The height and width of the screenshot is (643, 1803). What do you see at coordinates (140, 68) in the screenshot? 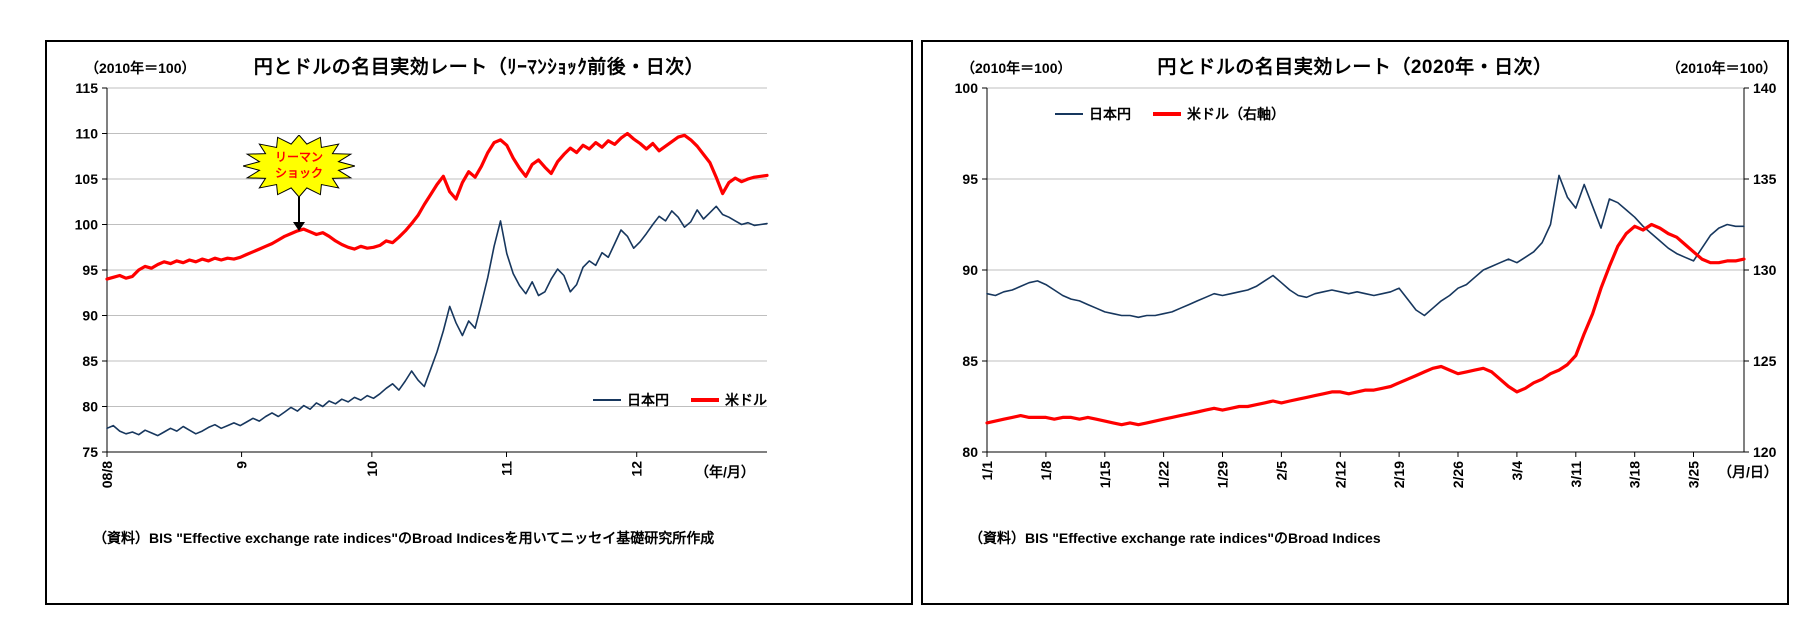
I see `y-axis-unit-label: （2010年＝100）` at bounding box center [140, 68].